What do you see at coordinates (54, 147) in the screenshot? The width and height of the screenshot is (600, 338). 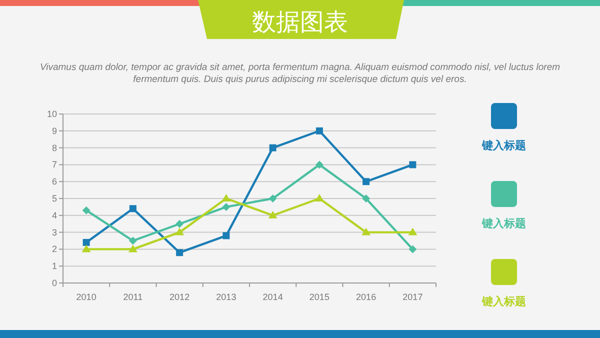 I see `y-tick-label: 8` at bounding box center [54, 147].